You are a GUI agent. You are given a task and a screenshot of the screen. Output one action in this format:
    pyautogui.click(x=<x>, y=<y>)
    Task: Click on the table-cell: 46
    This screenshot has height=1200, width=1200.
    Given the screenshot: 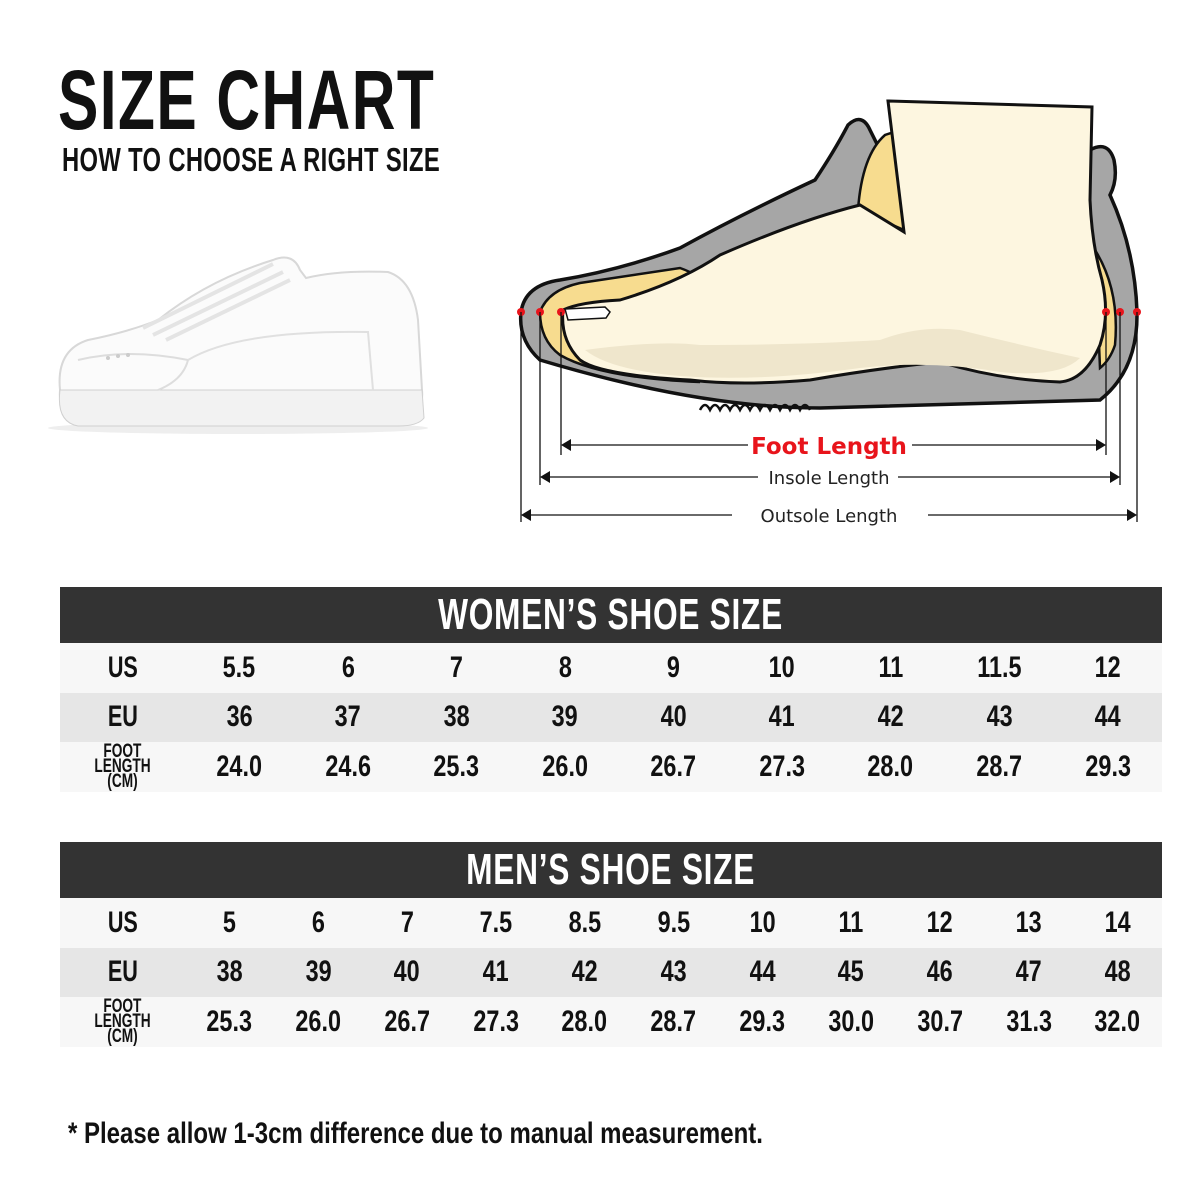 What is the action you would take?
    pyautogui.click(x=939, y=972)
    